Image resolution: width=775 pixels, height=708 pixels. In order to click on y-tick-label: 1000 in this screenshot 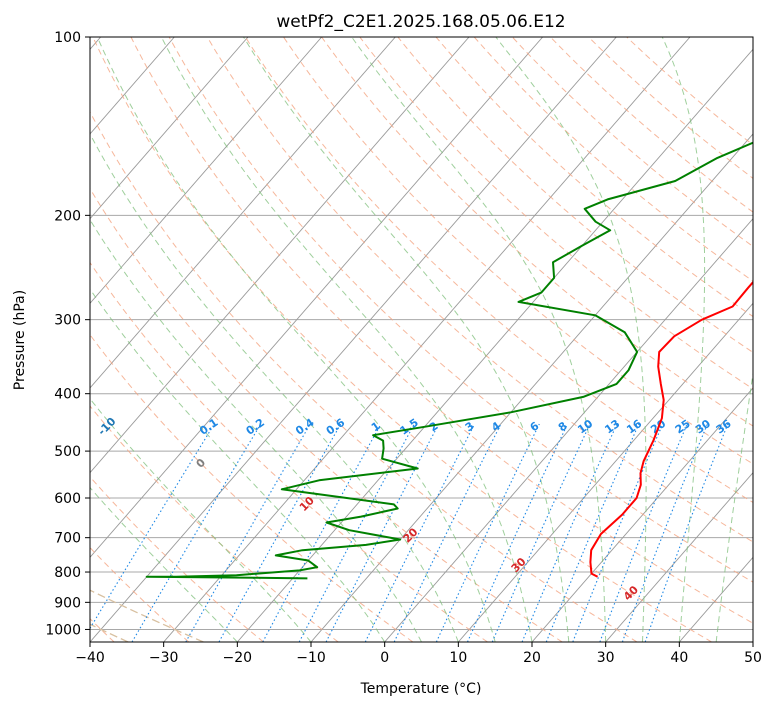, I will do `click(63, 630)`.